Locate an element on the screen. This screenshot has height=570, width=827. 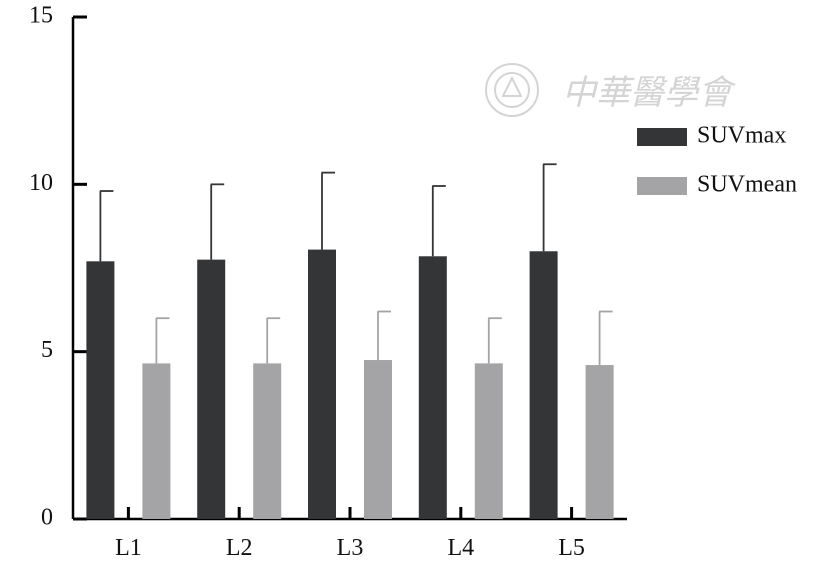
y-tick-label: 0 is located at coordinates (47, 518).